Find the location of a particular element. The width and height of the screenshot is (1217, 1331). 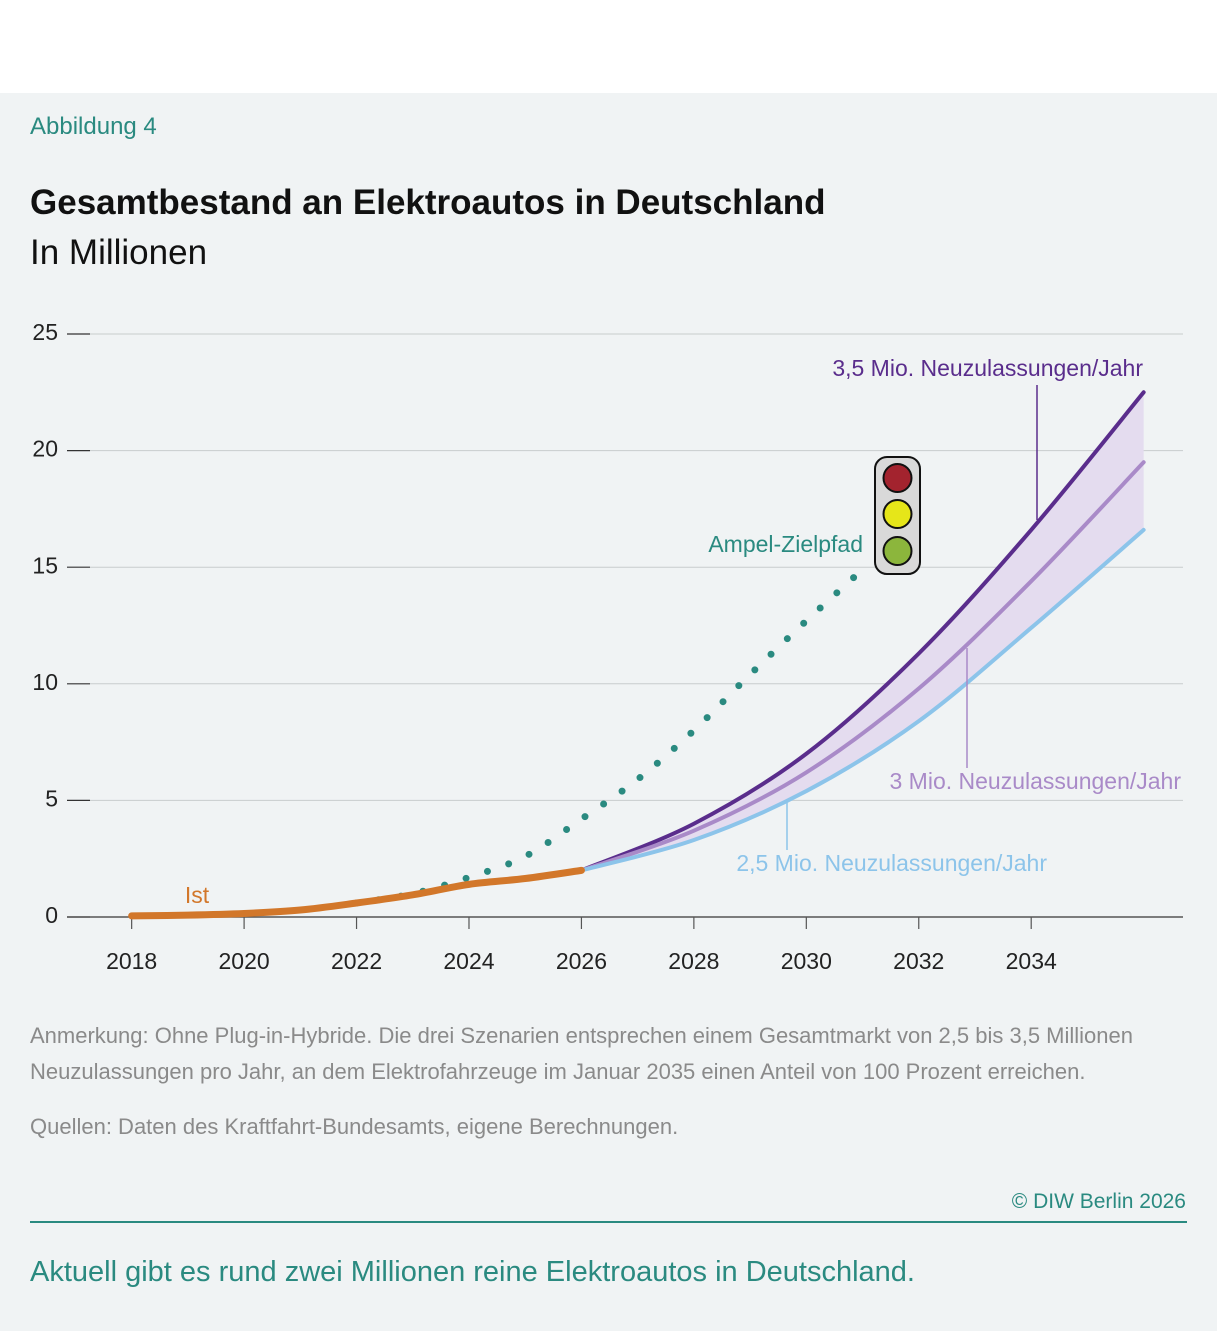

traffic-light is located at coordinates (897, 515).